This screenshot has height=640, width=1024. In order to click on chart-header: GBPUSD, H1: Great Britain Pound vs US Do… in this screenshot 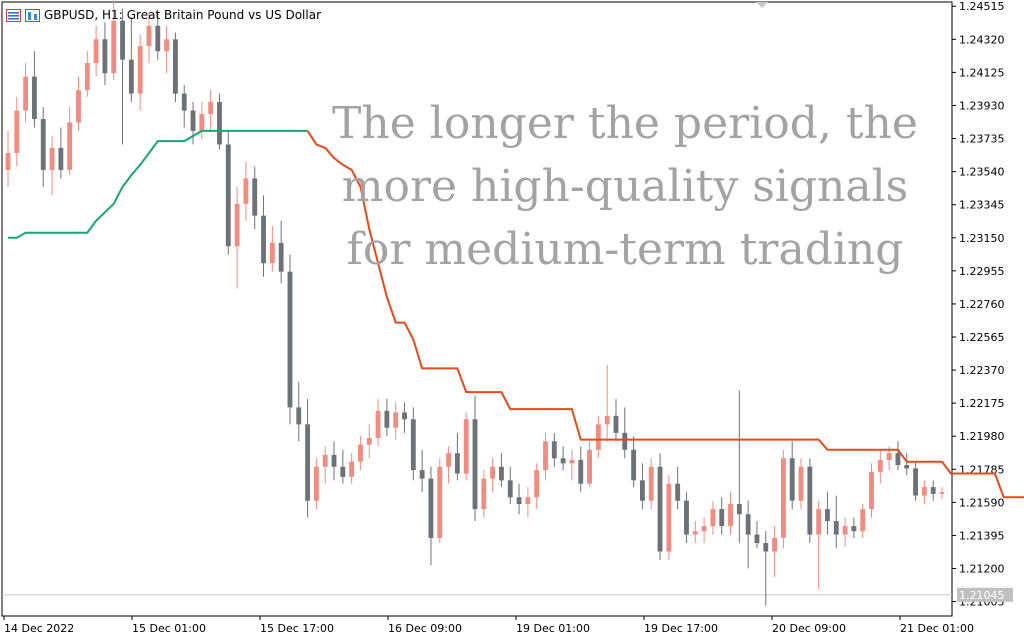, I will do `click(163, 15)`.